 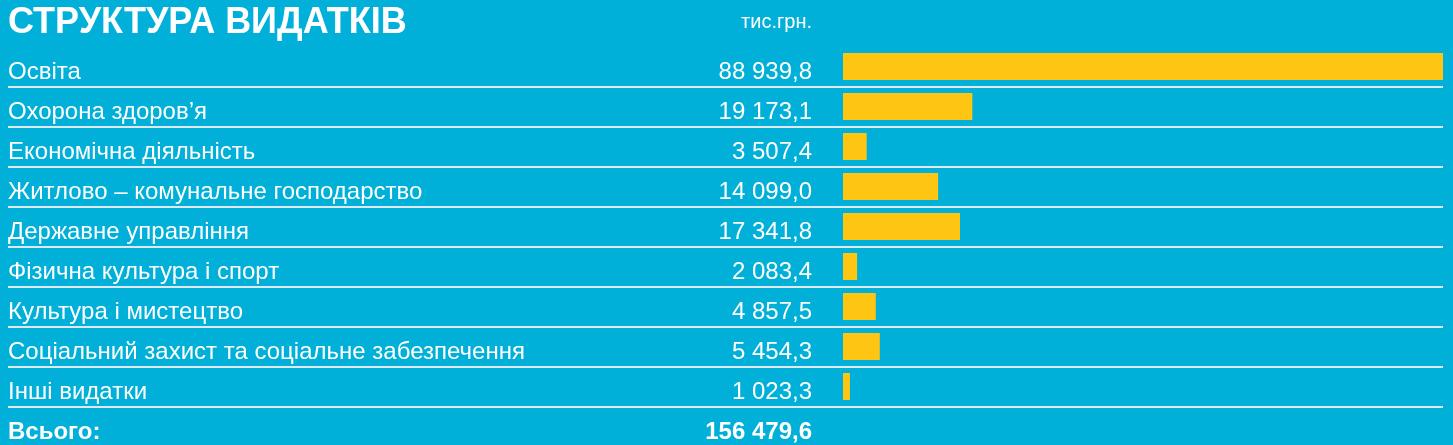 I want to click on chart-subtitle: тис.грн., so click(x=776, y=21).